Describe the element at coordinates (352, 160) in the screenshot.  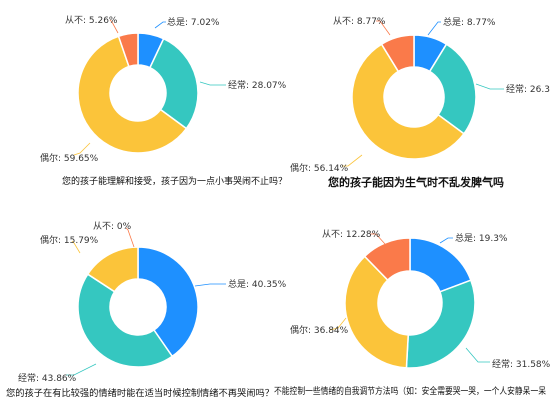
I see `chart-2-leader-sometimes` at that location.